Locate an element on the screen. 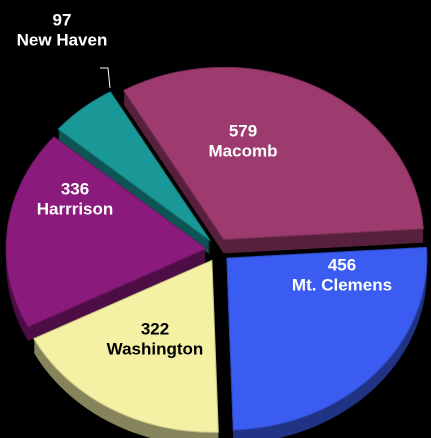  slice is located at coordinates (134, 166).